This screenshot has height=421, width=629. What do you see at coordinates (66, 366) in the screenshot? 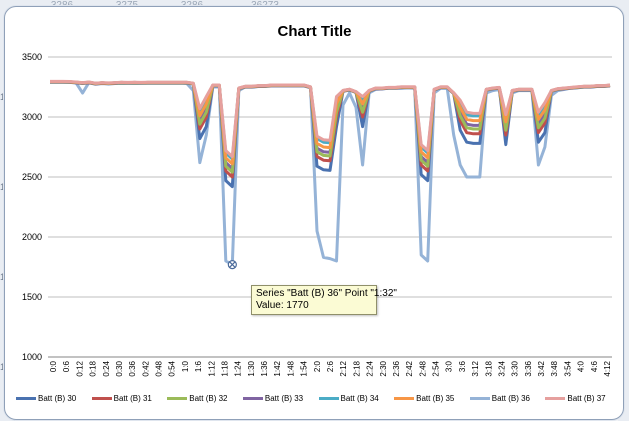
I see `x-tick-label: 0:6` at bounding box center [66, 366].